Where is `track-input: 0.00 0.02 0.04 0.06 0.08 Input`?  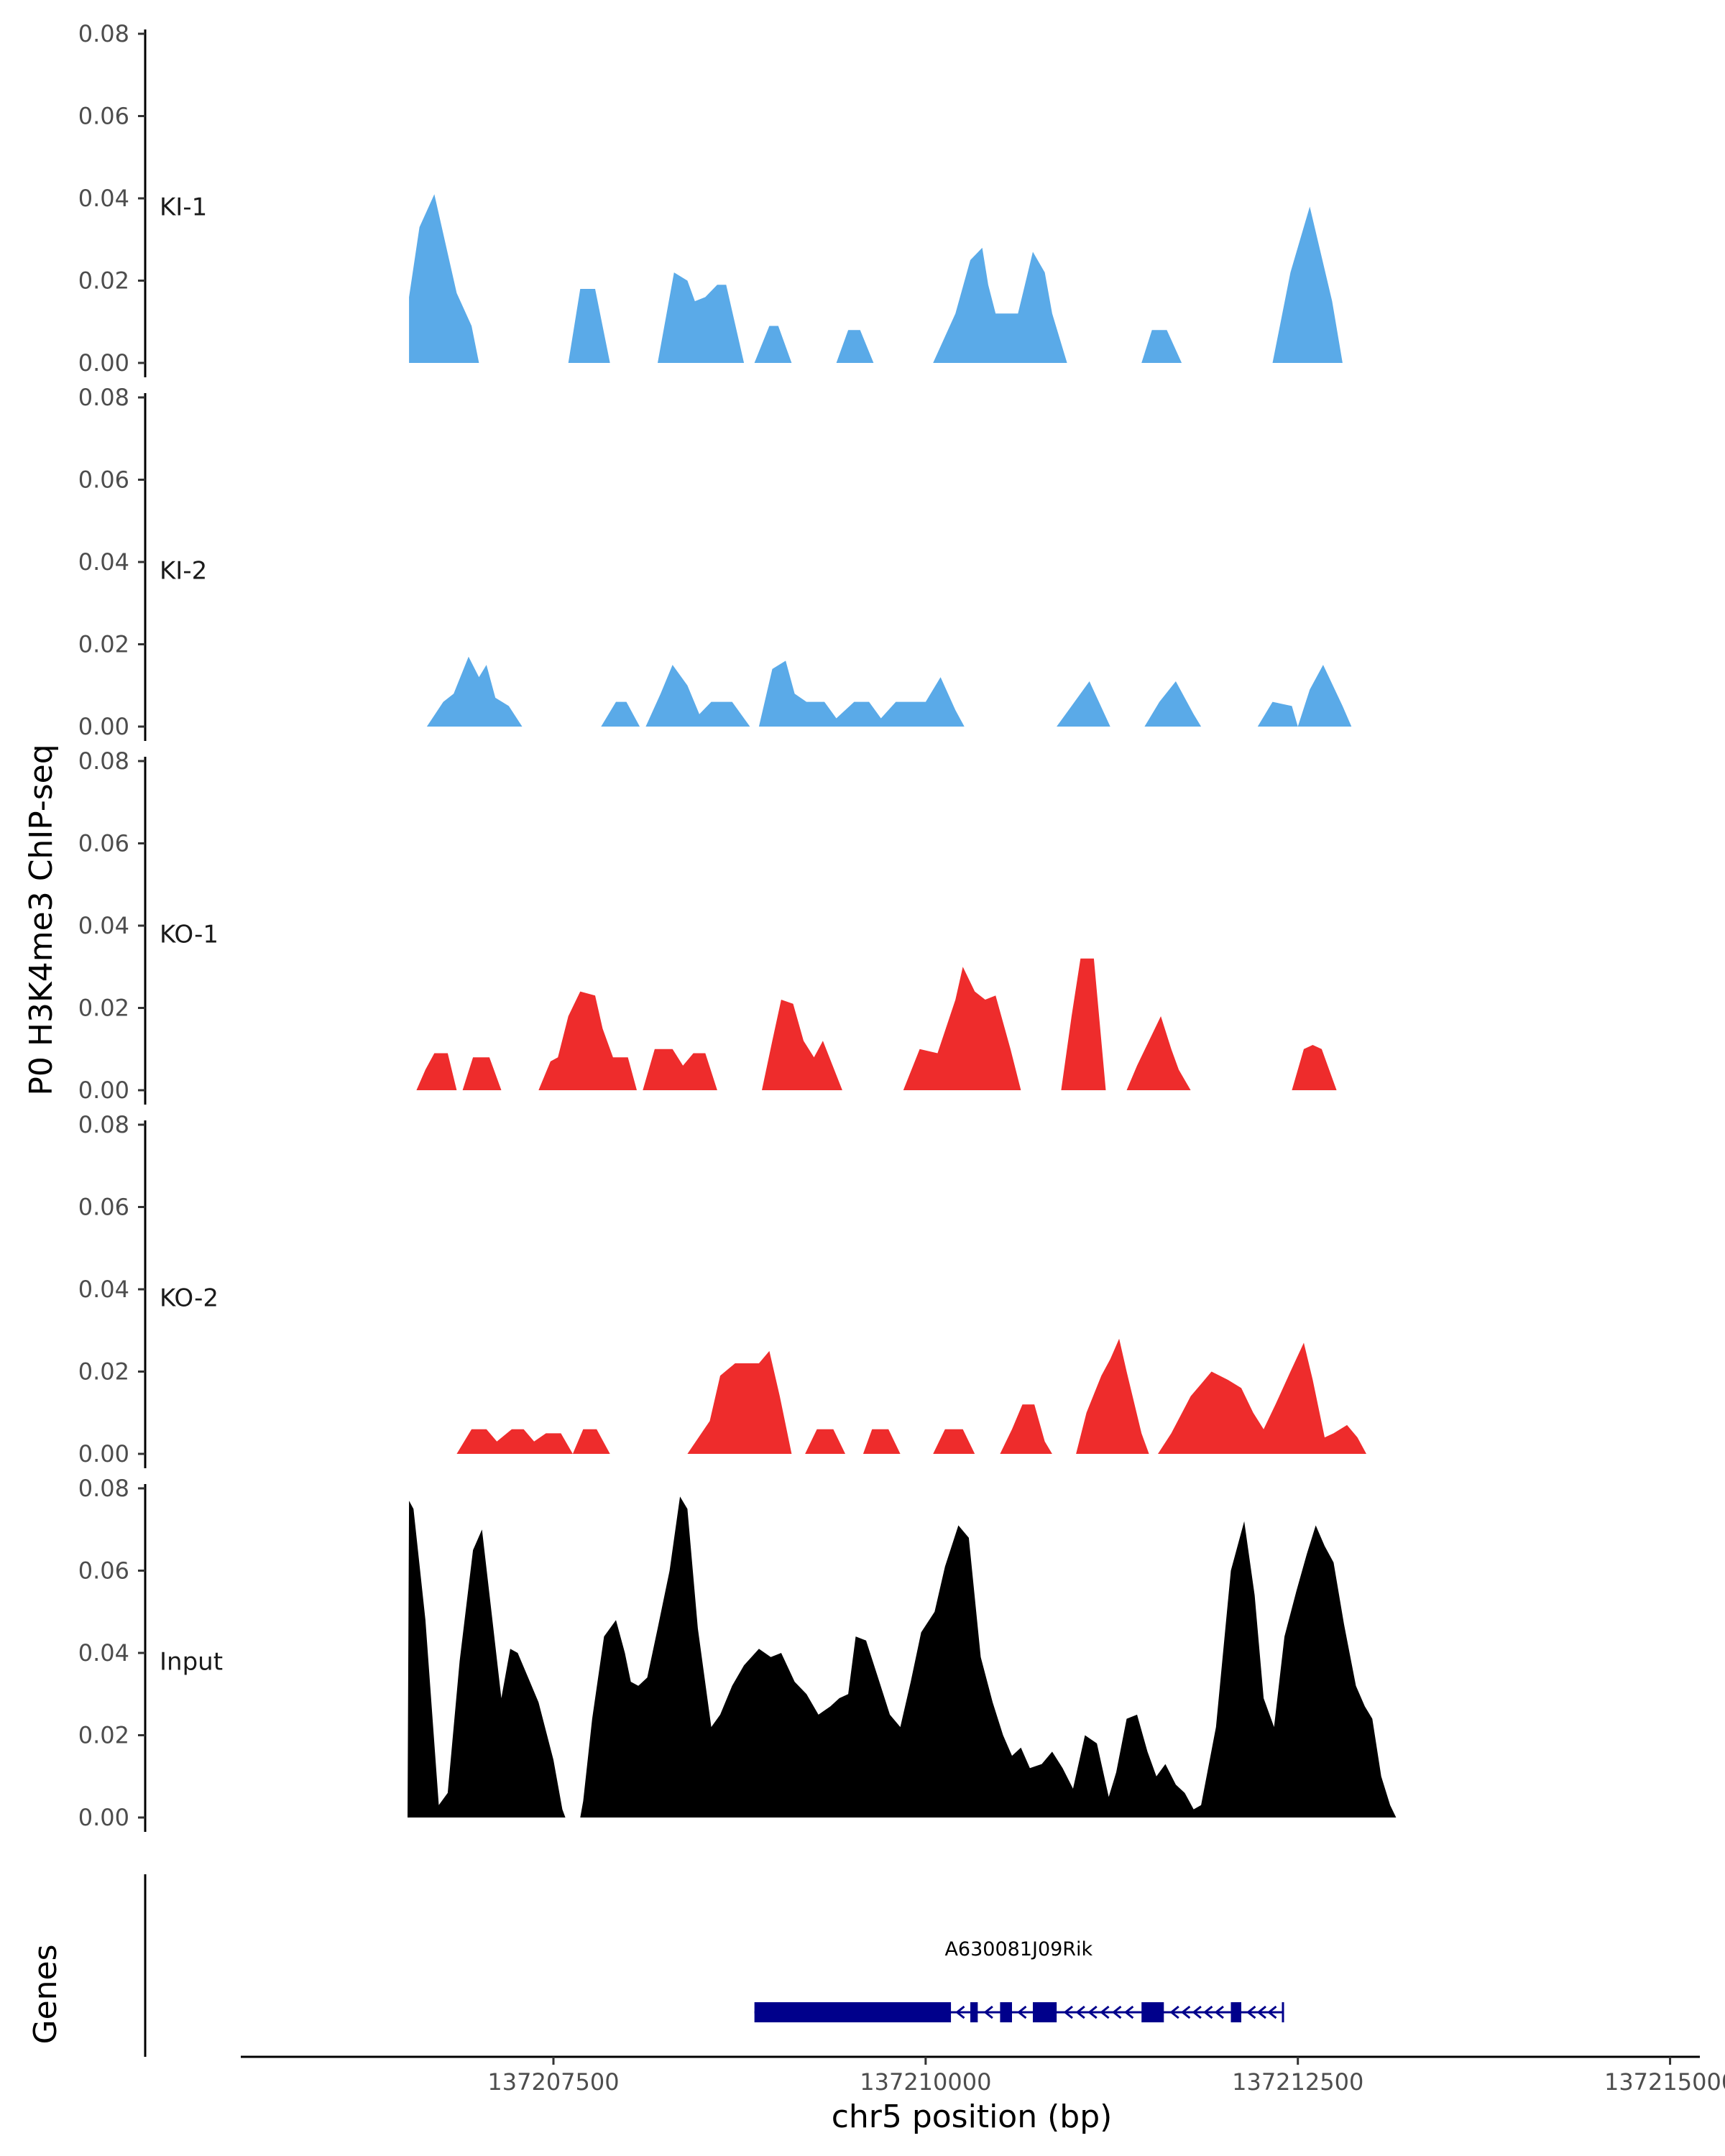 track-input: 0.00 0.02 0.04 0.06 0.08 Input is located at coordinates (737, 1653).